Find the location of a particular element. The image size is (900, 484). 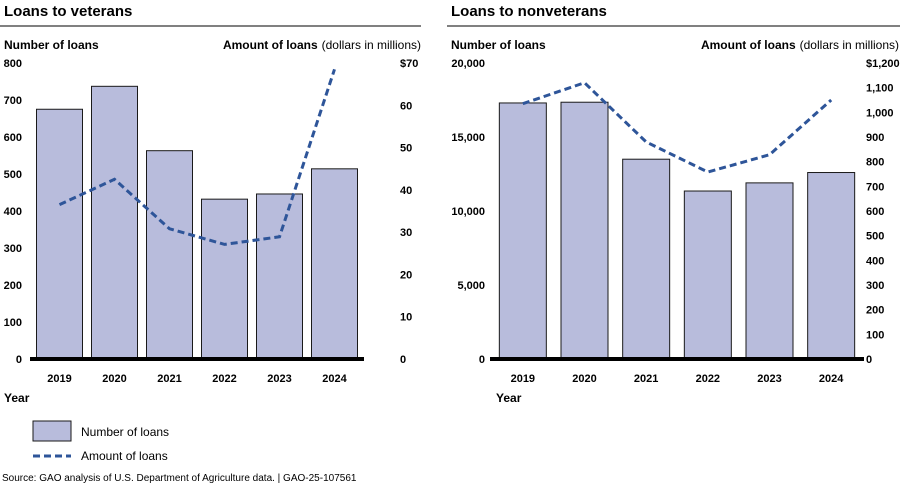

chart-veterans-x-tick: 2020 is located at coordinates (114, 379).